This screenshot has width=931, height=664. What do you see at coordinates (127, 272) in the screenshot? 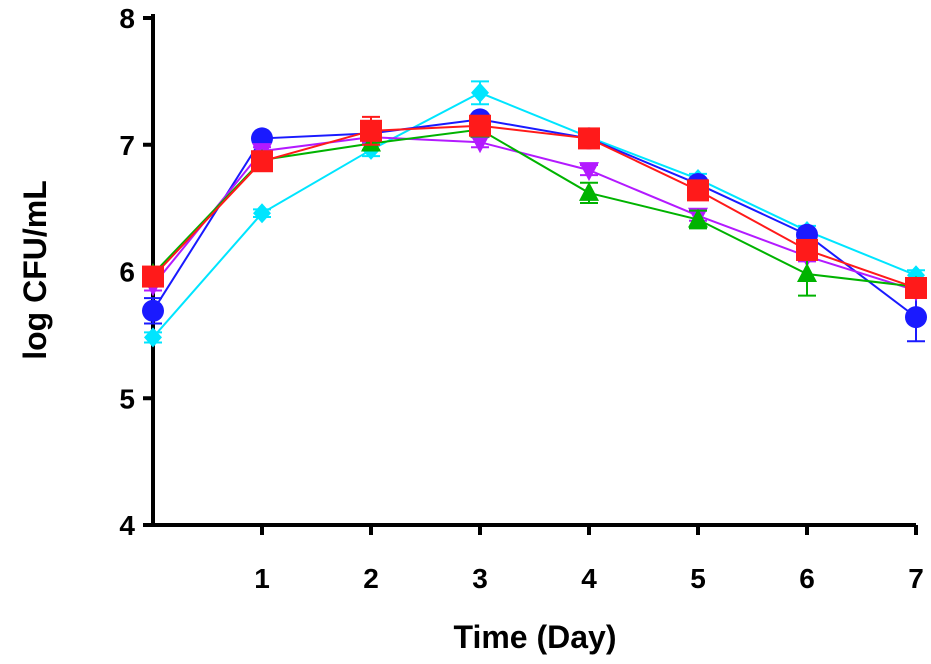
I see `y-tick-label: 6` at bounding box center [127, 272].